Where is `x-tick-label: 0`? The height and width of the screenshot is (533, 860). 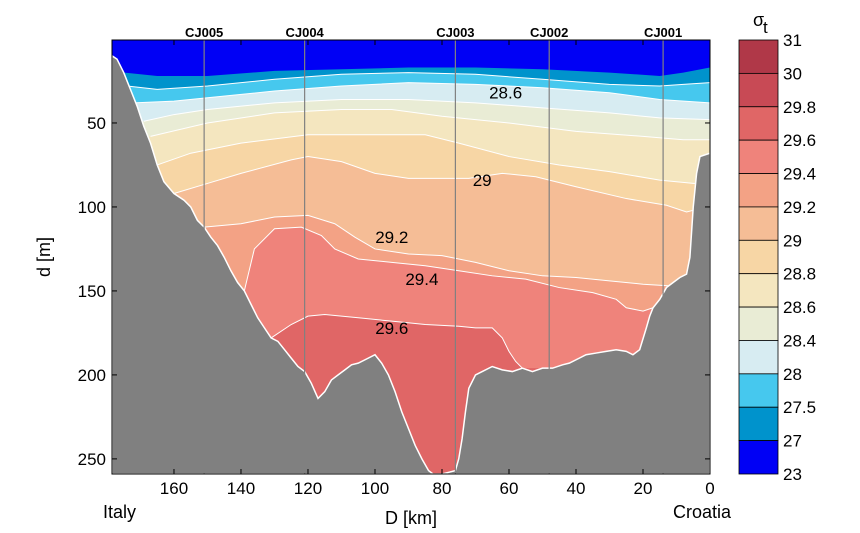
x-tick-label: 0 is located at coordinates (709, 488).